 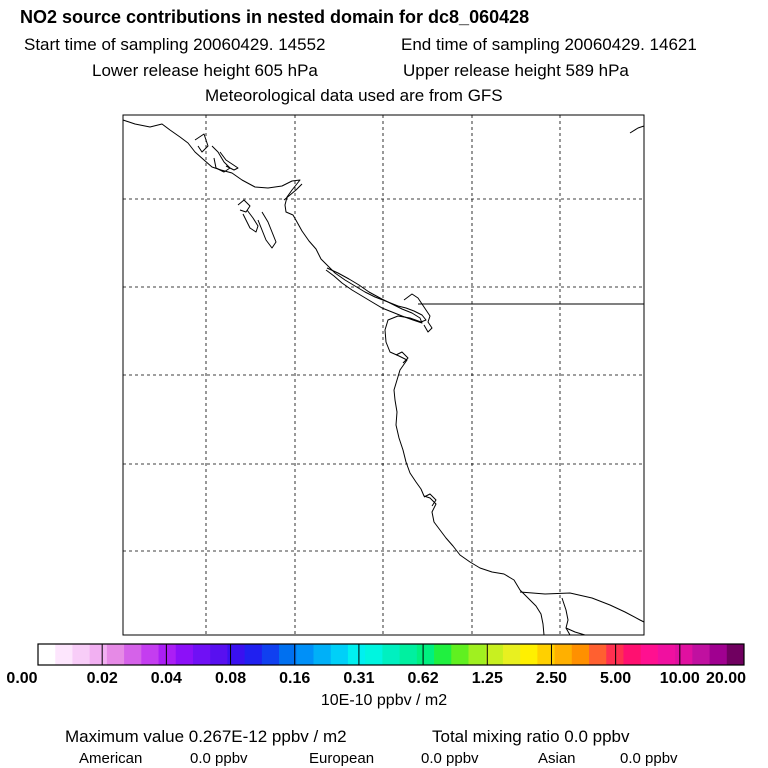 What do you see at coordinates (637, 129) in the screenshot?
I see `ne-island` at bounding box center [637, 129].